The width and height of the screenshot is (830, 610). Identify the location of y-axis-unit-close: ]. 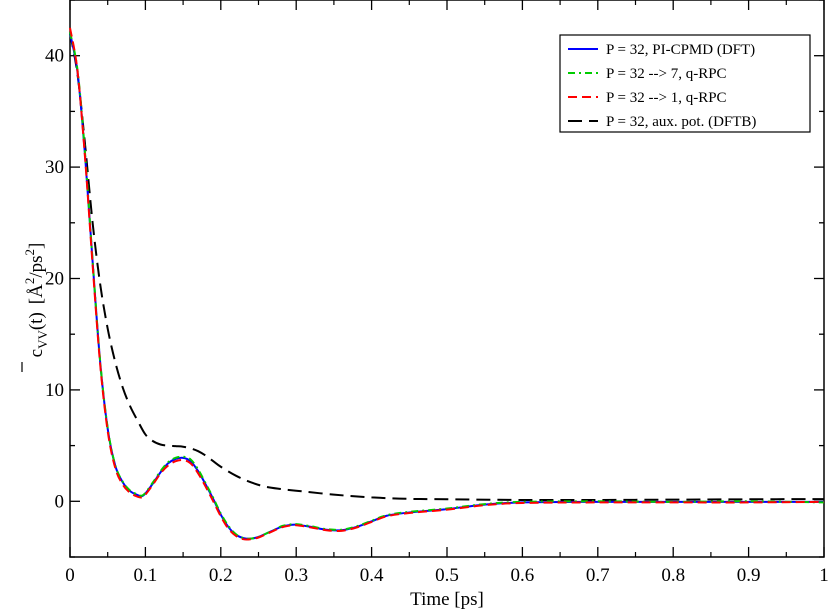
(36, 246).